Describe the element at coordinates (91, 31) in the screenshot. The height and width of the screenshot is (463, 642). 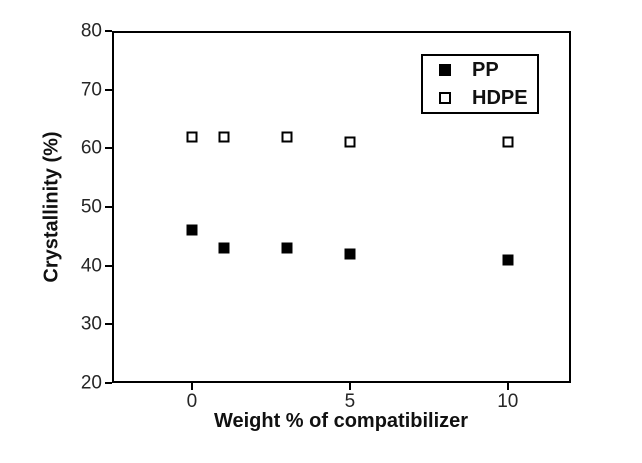
I see `y-axis-tick-label: 80` at that location.